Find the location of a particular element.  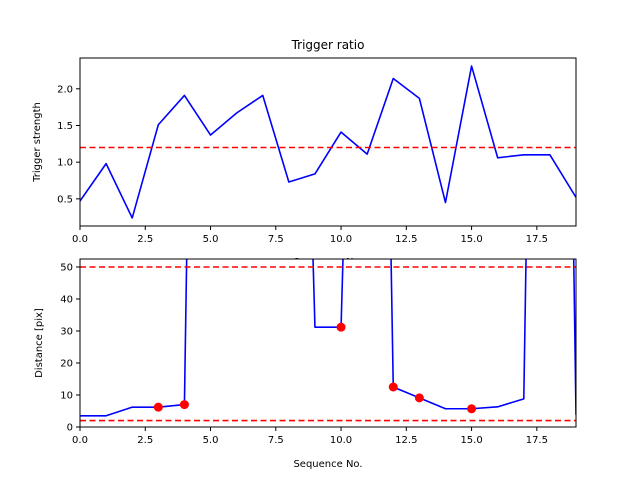

y-tick-label: 0.5 is located at coordinates (65, 199).